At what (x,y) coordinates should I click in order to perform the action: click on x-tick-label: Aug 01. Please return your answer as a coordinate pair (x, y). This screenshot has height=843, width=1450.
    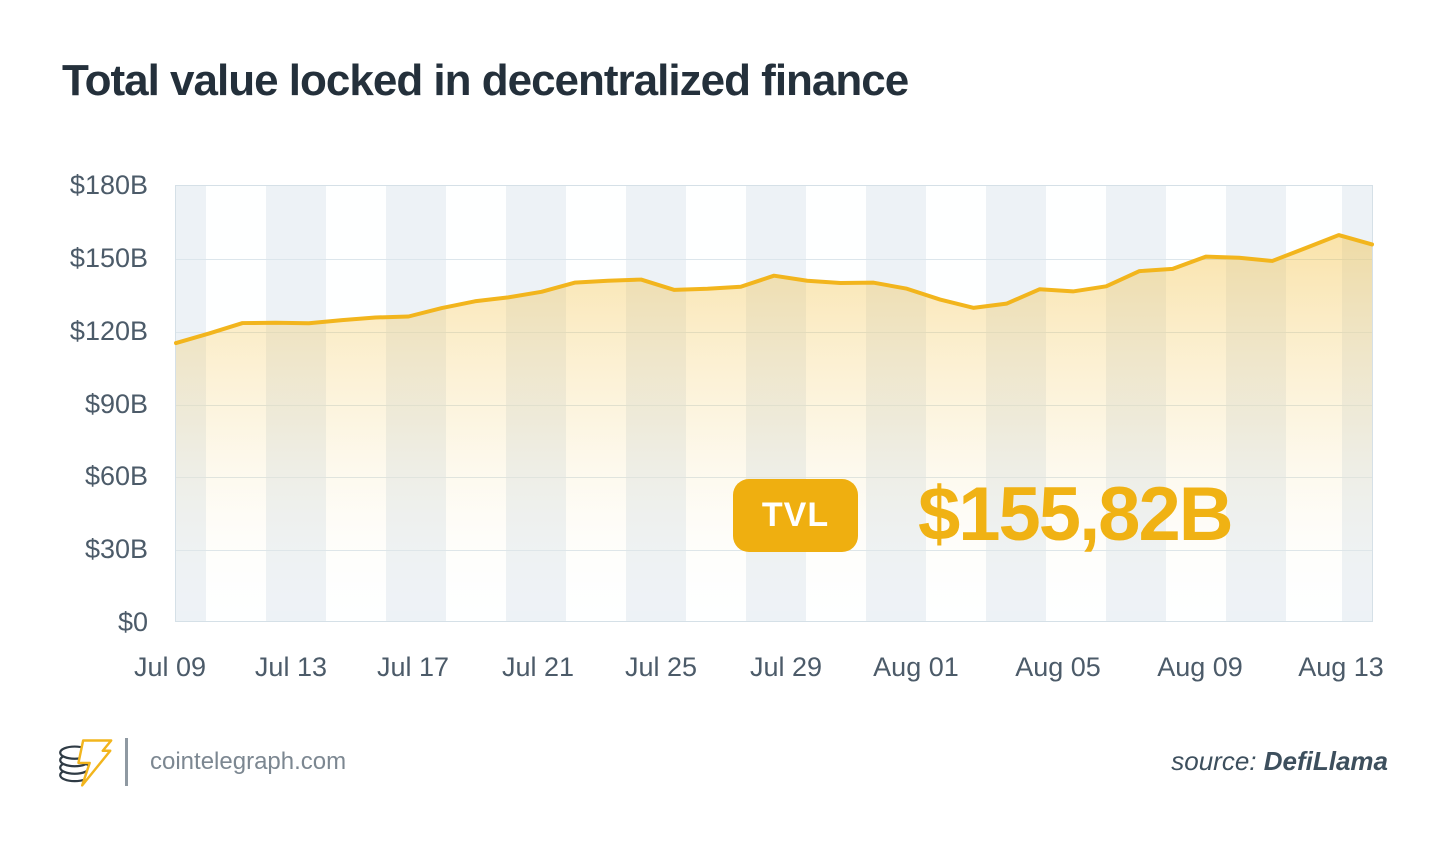
    Looking at the image, I should click on (916, 667).